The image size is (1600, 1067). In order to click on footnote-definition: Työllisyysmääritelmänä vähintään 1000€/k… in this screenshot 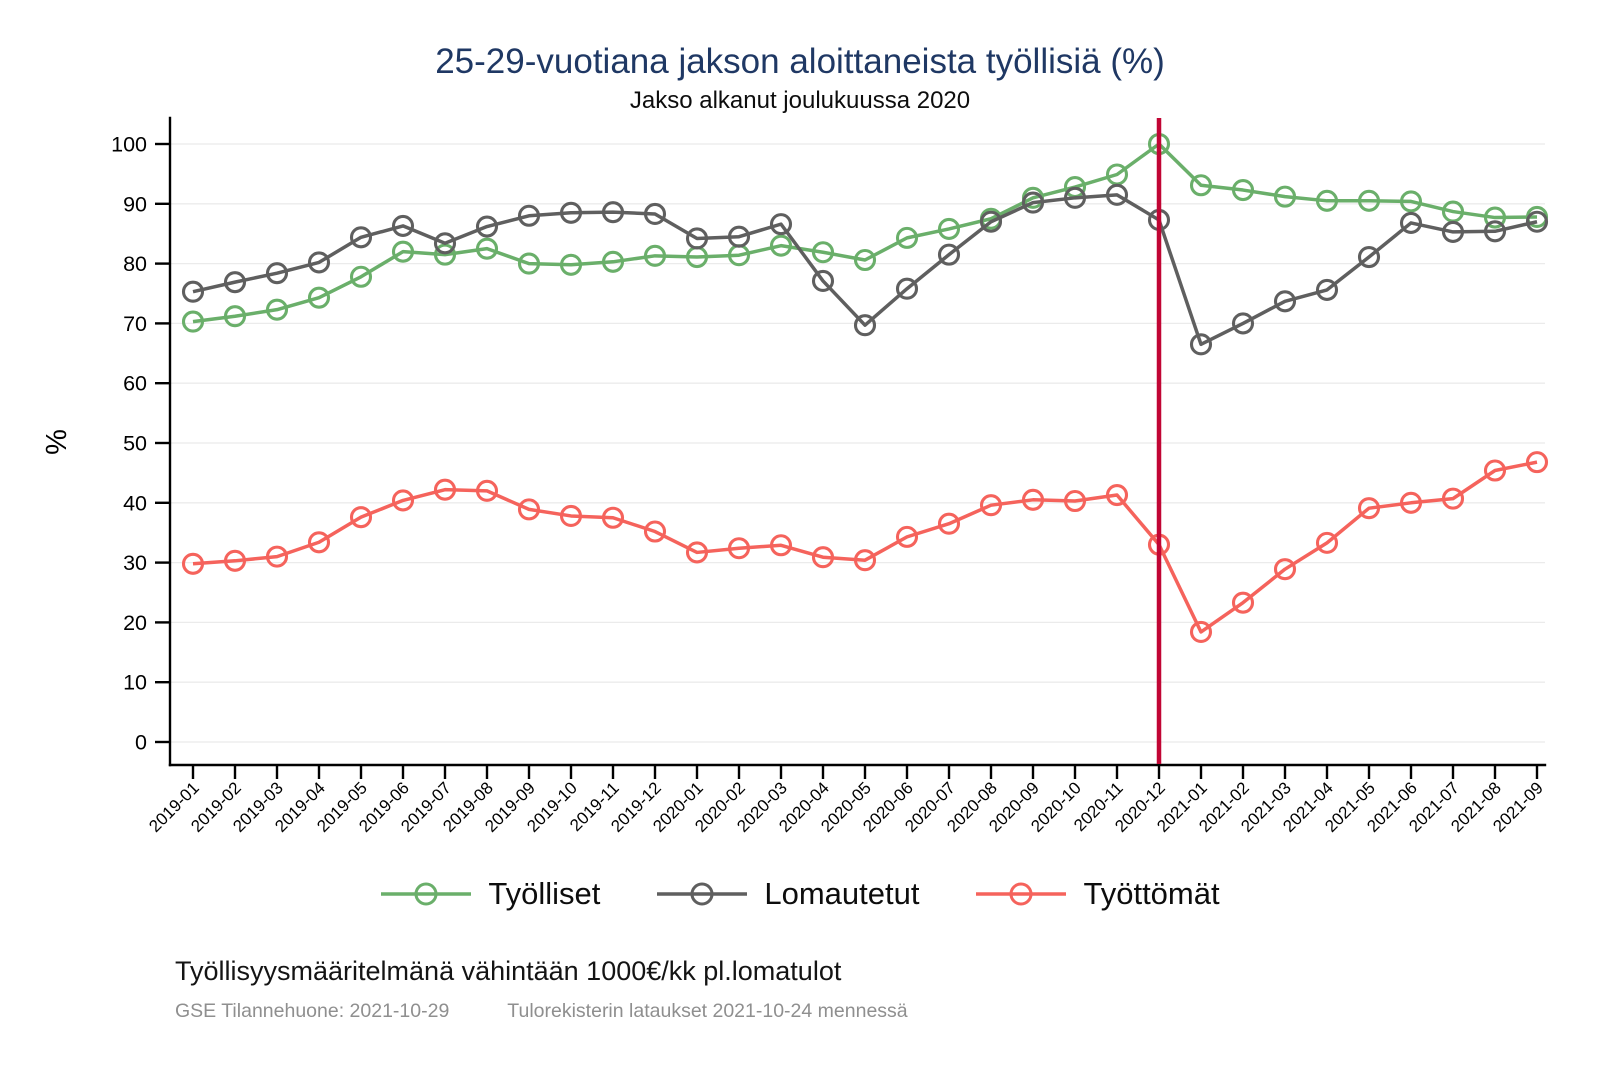, I will do `click(508, 971)`.